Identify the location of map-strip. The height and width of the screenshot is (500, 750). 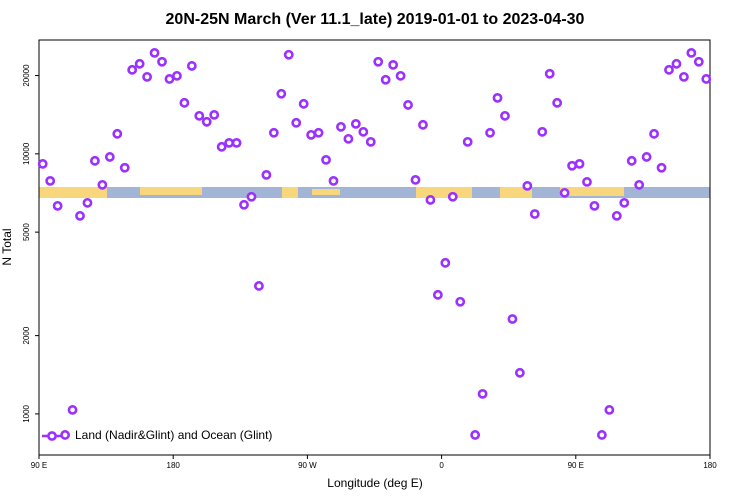
(374, 192).